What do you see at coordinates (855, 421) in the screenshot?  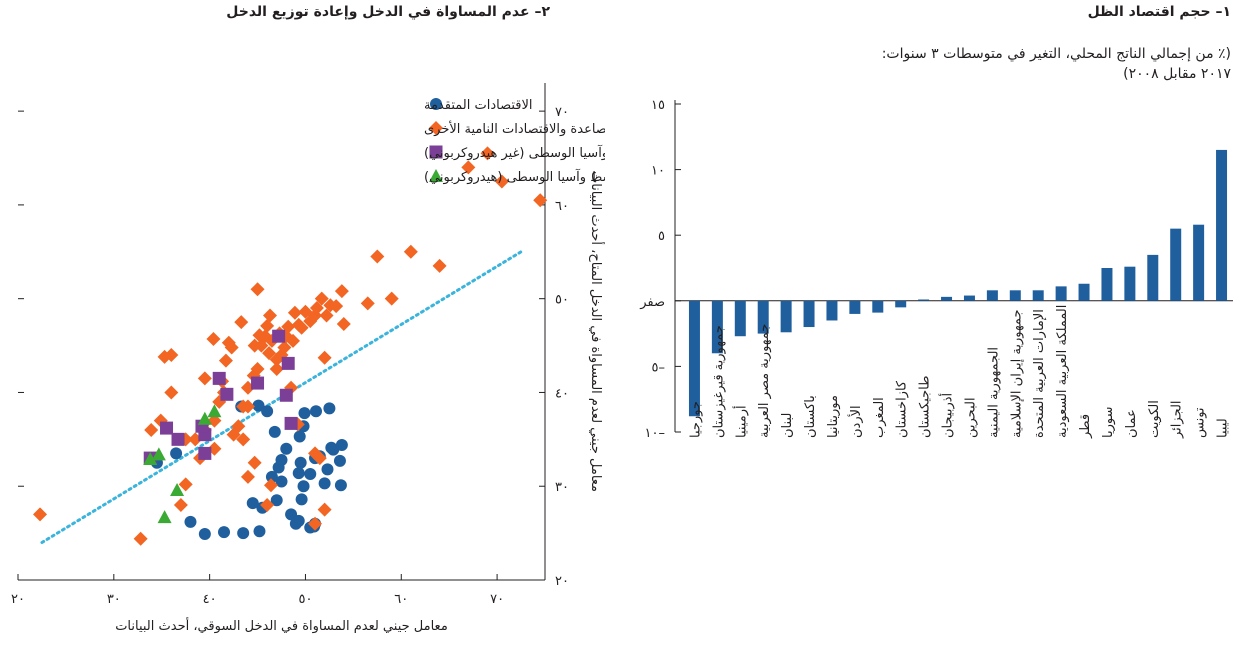 I see `x-category-label: الأردن` at bounding box center [855, 421].